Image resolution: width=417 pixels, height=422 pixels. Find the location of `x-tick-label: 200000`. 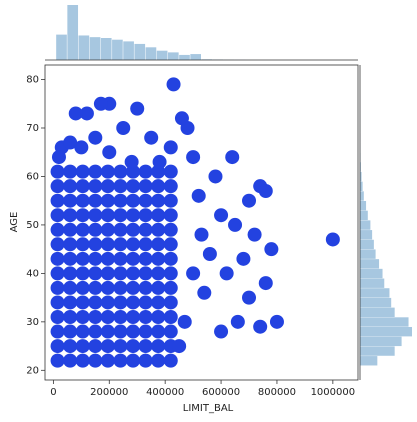

x-tick-label: 200000 is located at coordinates (109, 392).